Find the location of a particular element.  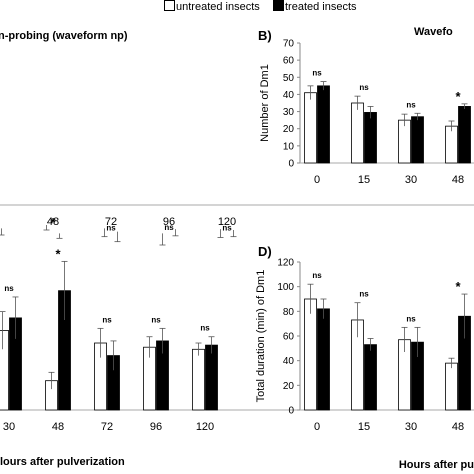

panel-b-y-tick-label-0: 0 is located at coordinates (291, 164).